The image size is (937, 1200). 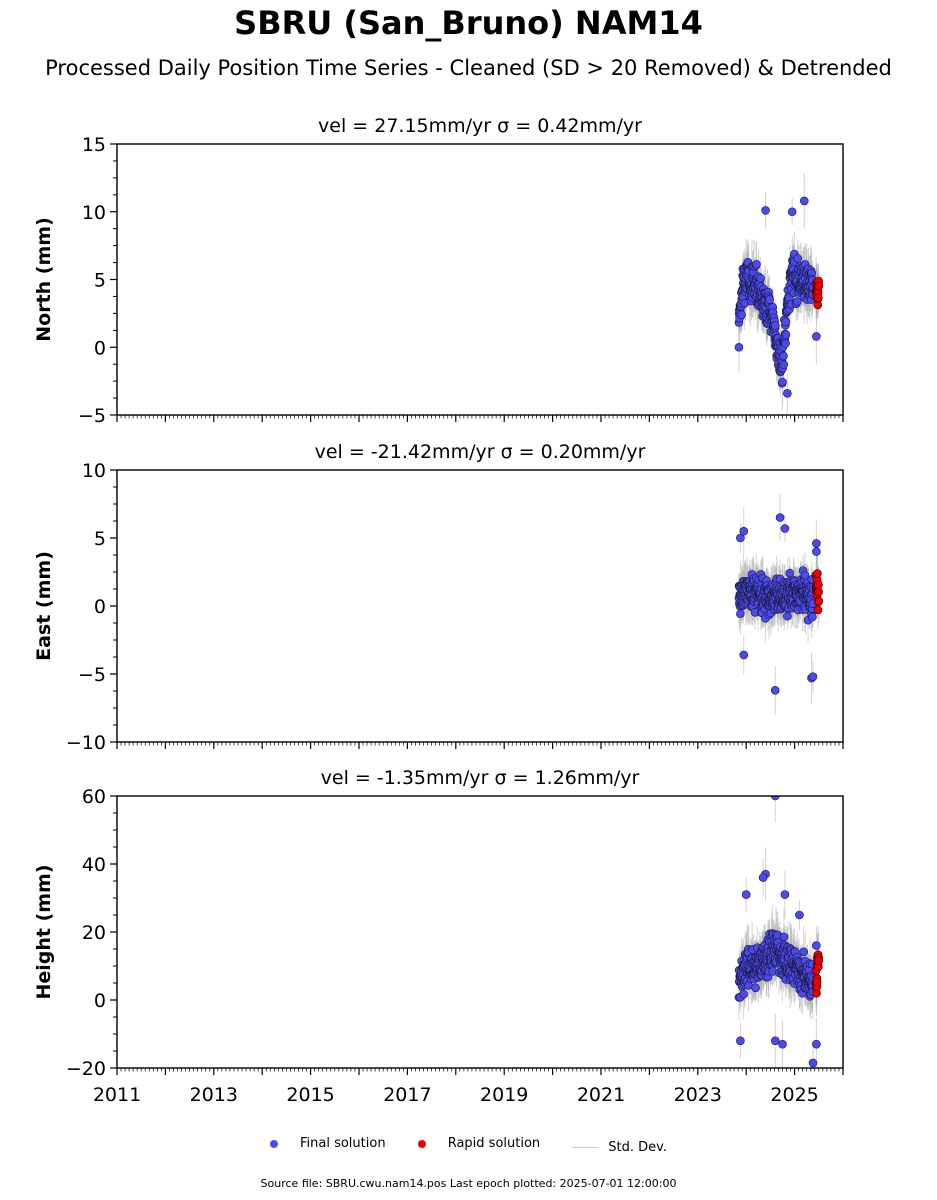 I want to click on legend-final: Final solution, so click(x=327, y=1143).